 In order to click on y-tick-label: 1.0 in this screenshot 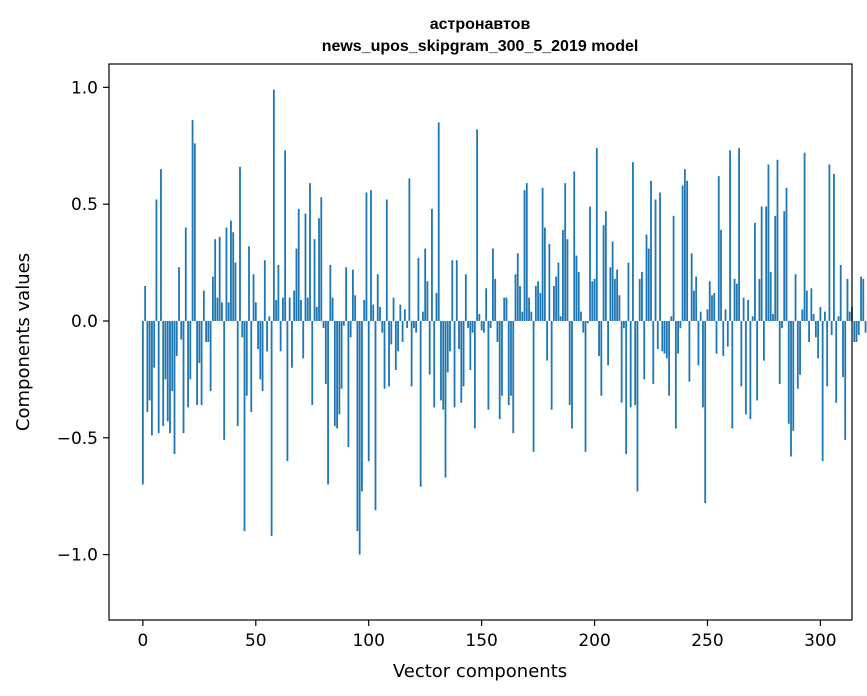, I will do `click(84, 88)`.